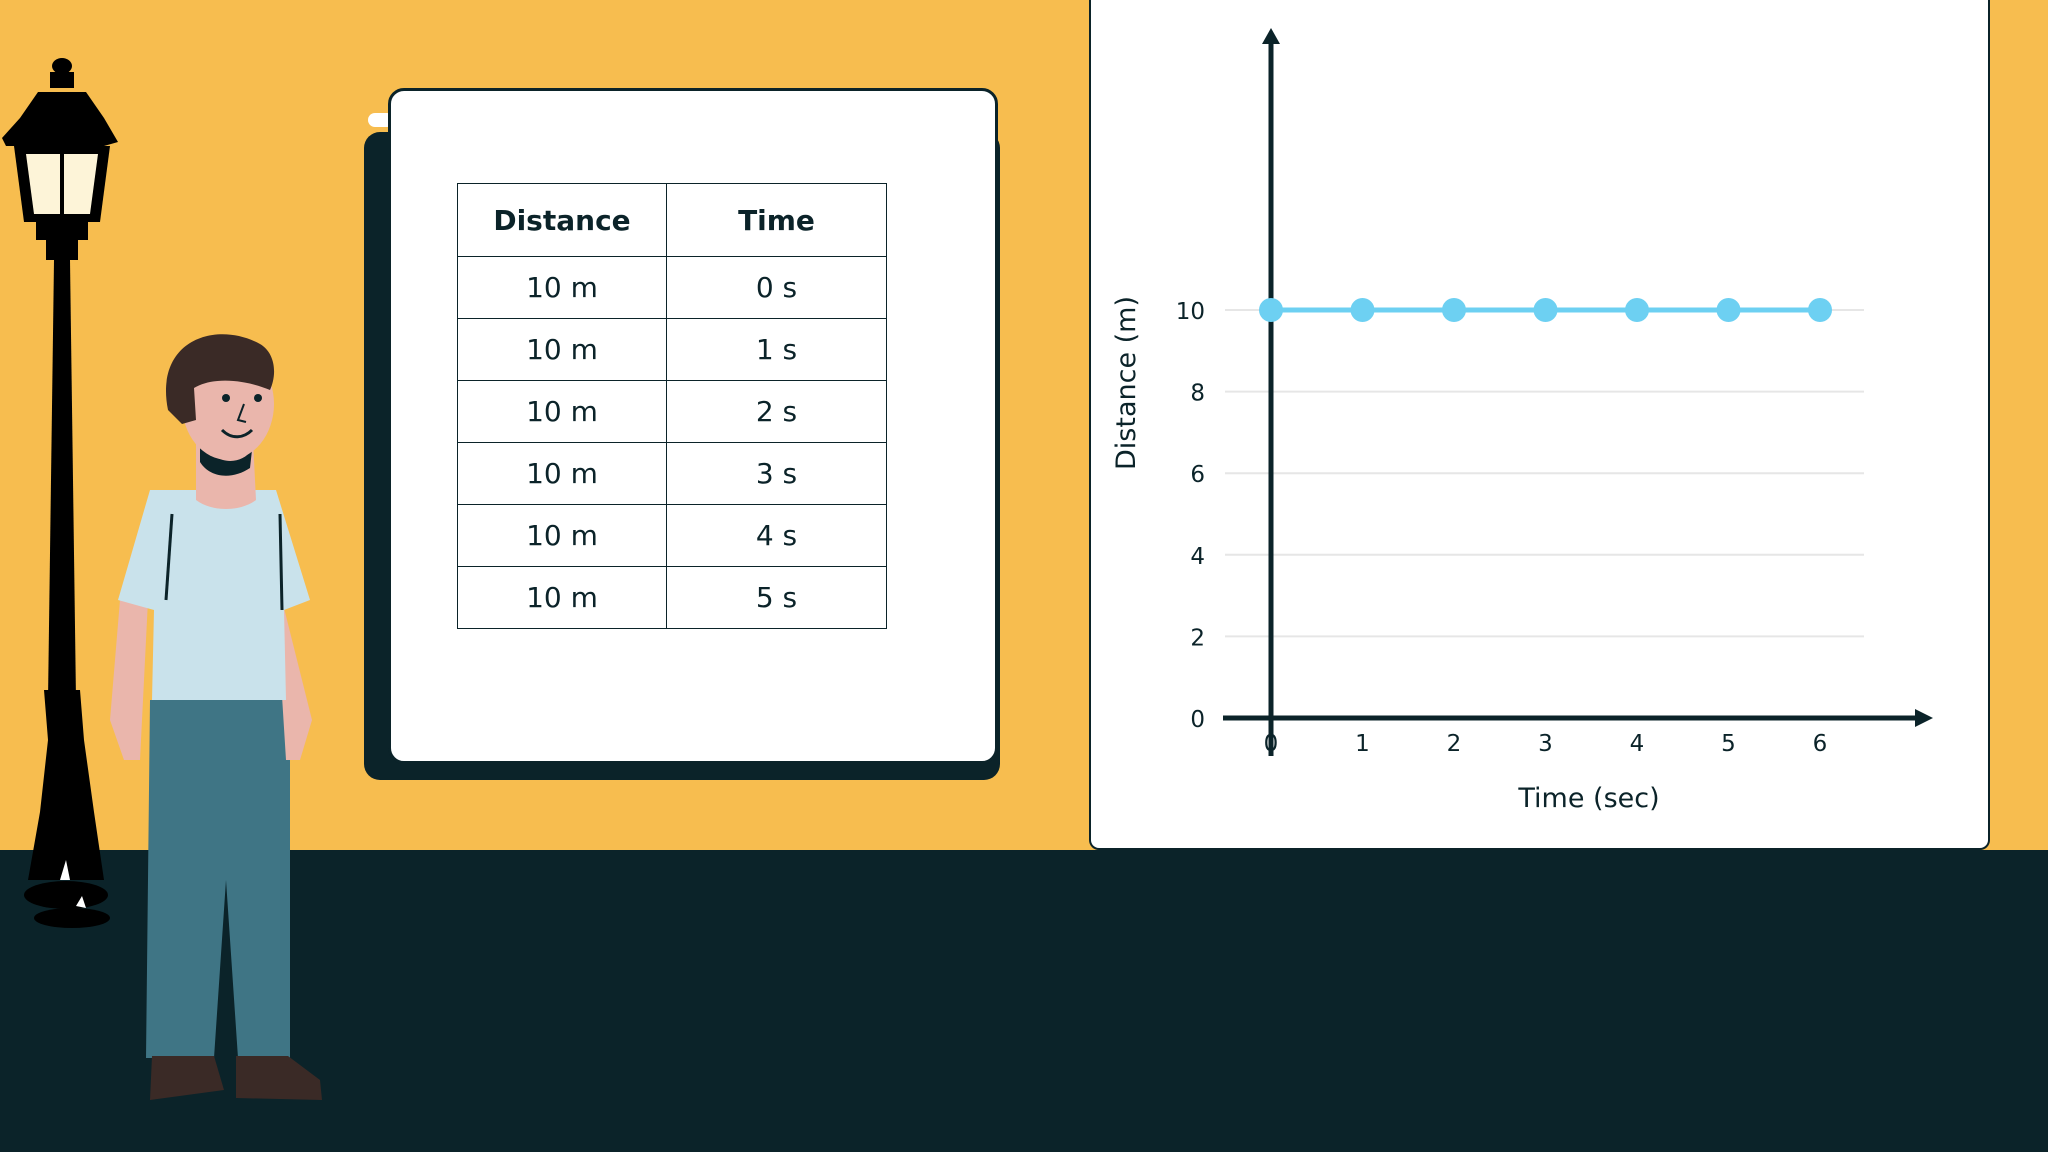 The height and width of the screenshot is (1152, 2048). Describe the element at coordinates (776, 349) in the screenshot. I see `time-cell: 1 s` at that location.